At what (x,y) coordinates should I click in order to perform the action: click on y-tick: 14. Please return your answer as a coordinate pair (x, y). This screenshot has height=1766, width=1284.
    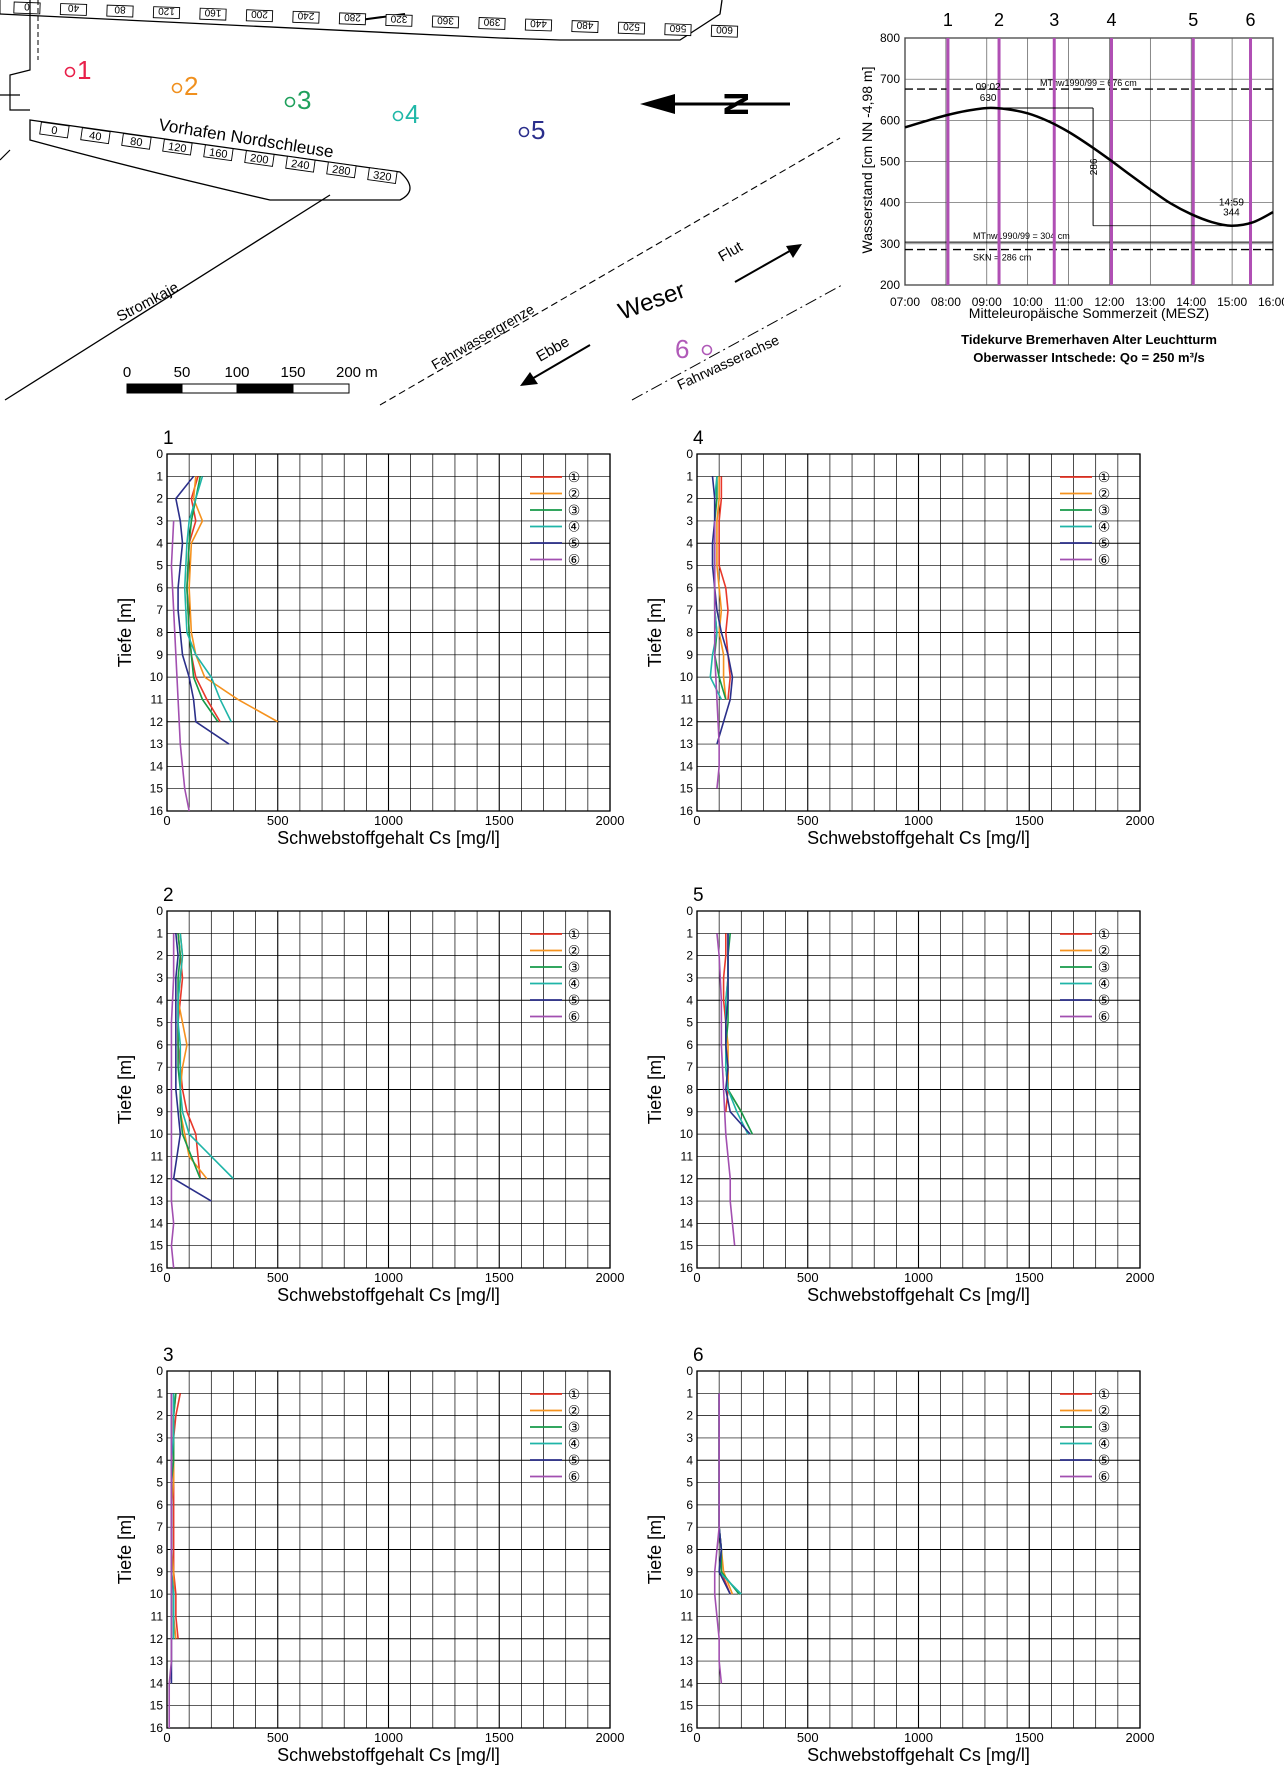
    Looking at the image, I should click on (687, 1683).